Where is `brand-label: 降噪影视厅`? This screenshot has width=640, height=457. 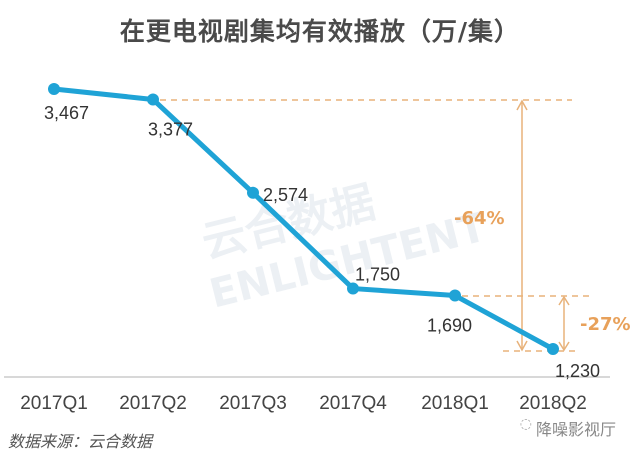
brand-label: 降噪影视厅 is located at coordinates (575, 429).